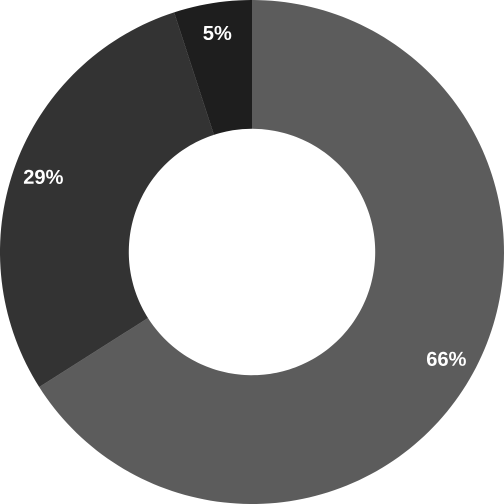  Describe the element at coordinates (446, 359) in the screenshot. I see `data-label: 66%` at that location.